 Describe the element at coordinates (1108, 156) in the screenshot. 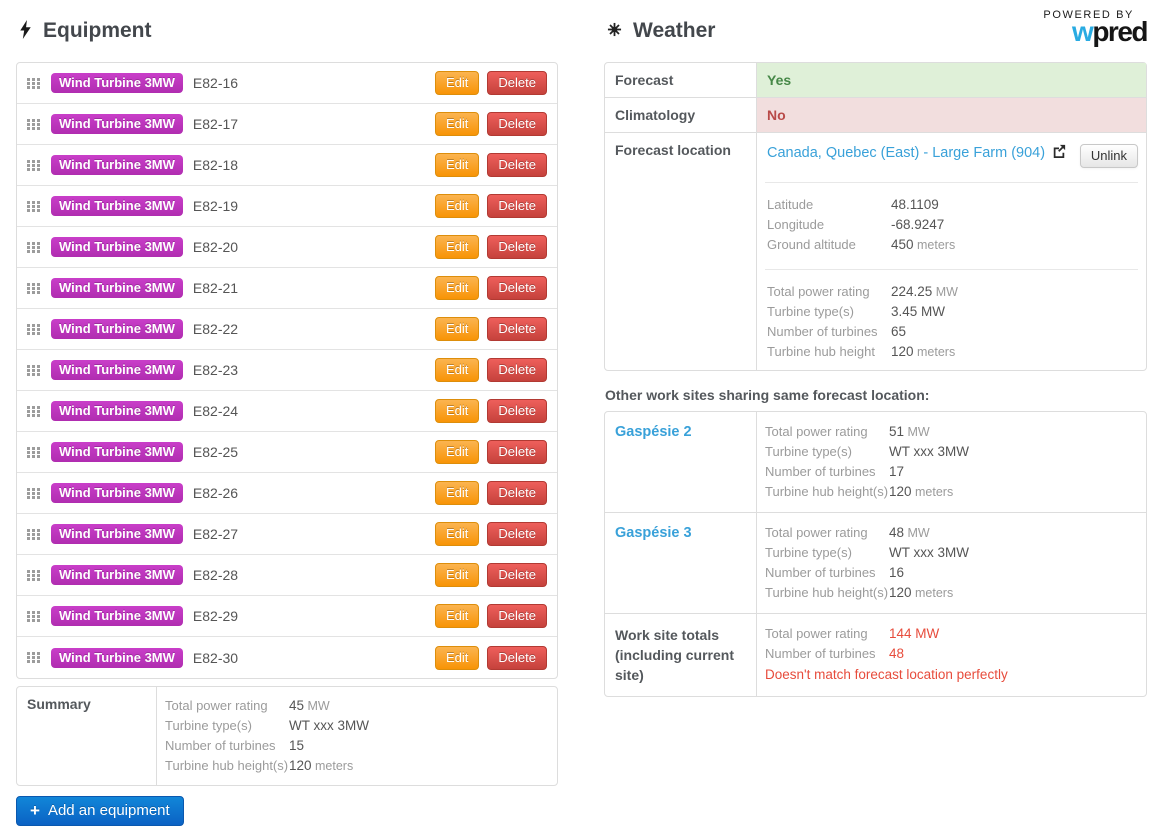

I see `unlink-button: Unlink` at that location.